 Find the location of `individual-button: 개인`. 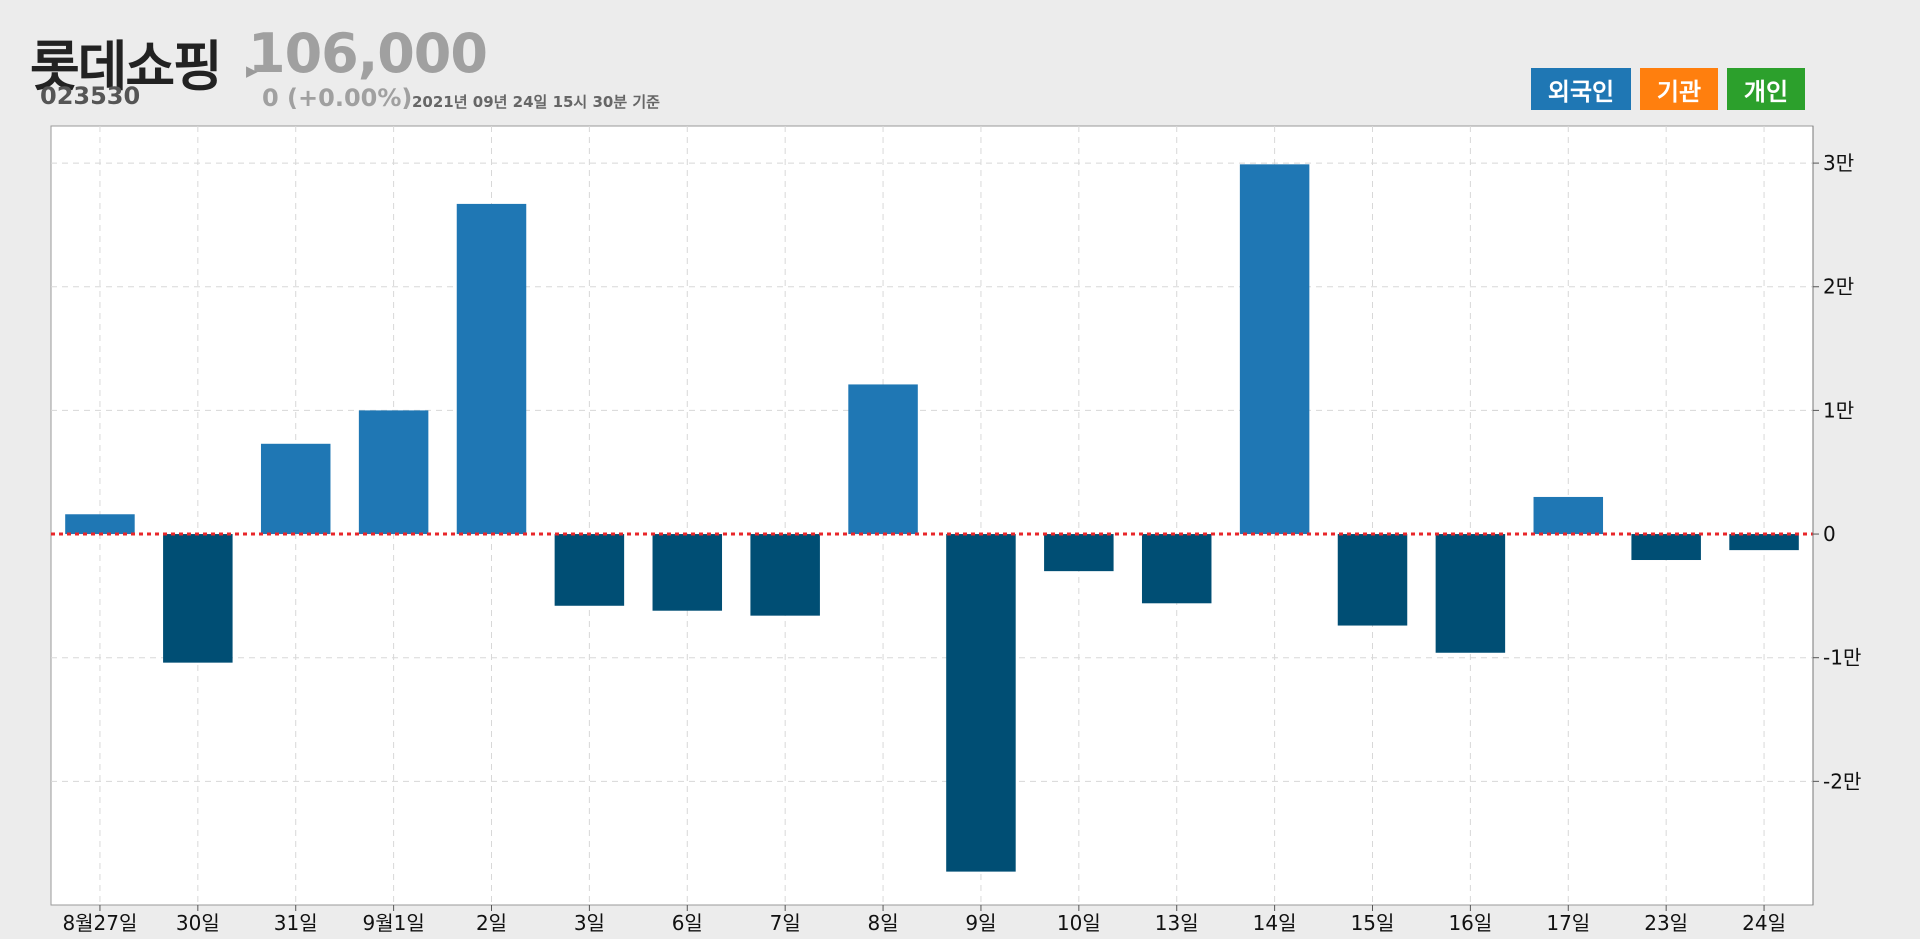

individual-button: 개인 is located at coordinates (1766, 89).